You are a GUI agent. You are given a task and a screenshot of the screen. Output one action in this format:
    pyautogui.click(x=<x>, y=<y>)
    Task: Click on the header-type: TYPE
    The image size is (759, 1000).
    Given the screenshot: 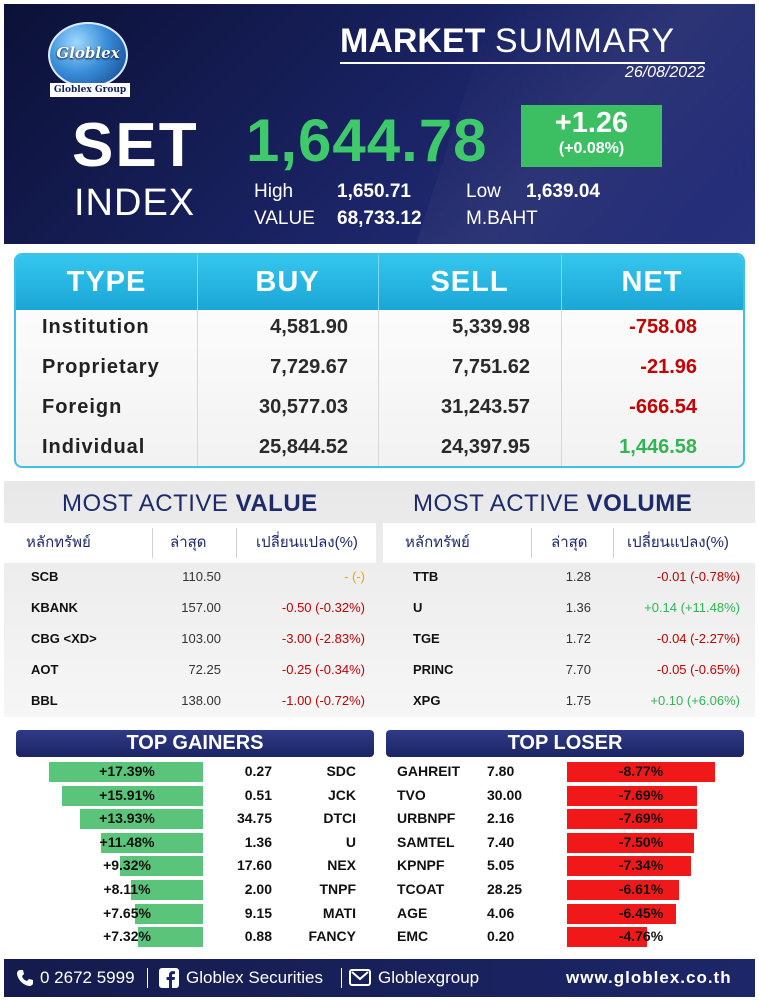 What is the action you would take?
    pyautogui.click(x=106, y=282)
    